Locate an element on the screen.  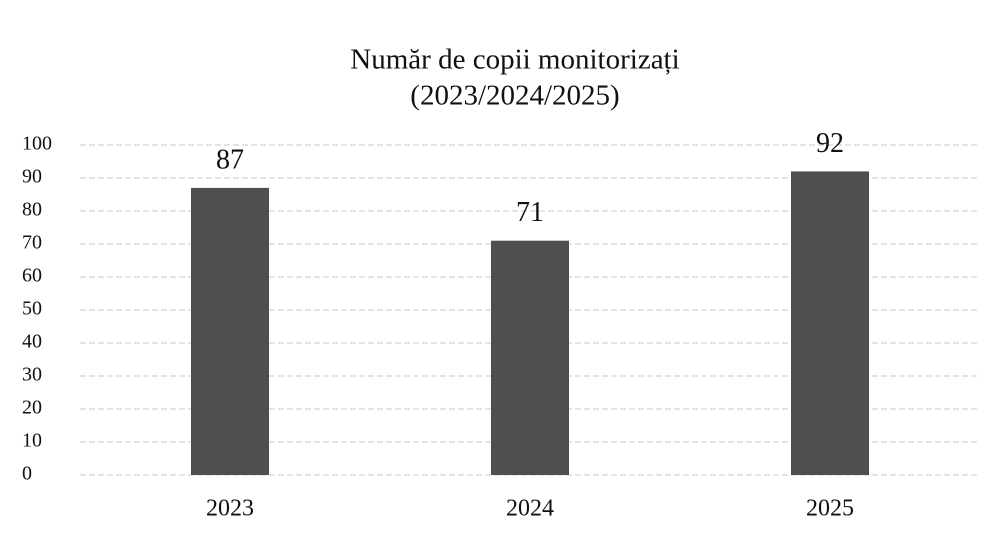
x-tick-label: 2024 is located at coordinates (530, 509).